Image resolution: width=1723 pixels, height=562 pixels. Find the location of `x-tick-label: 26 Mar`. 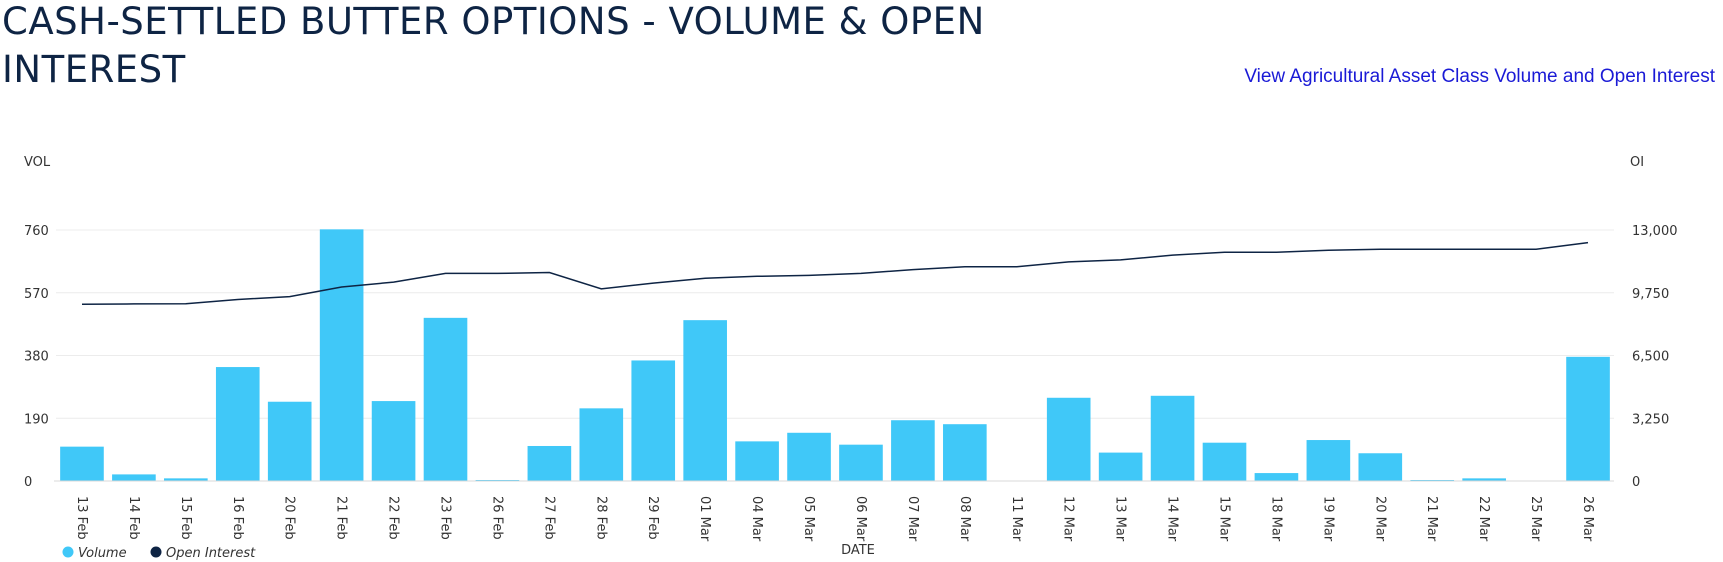

x-tick-label: 26 Mar is located at coordinates (1587, 519).